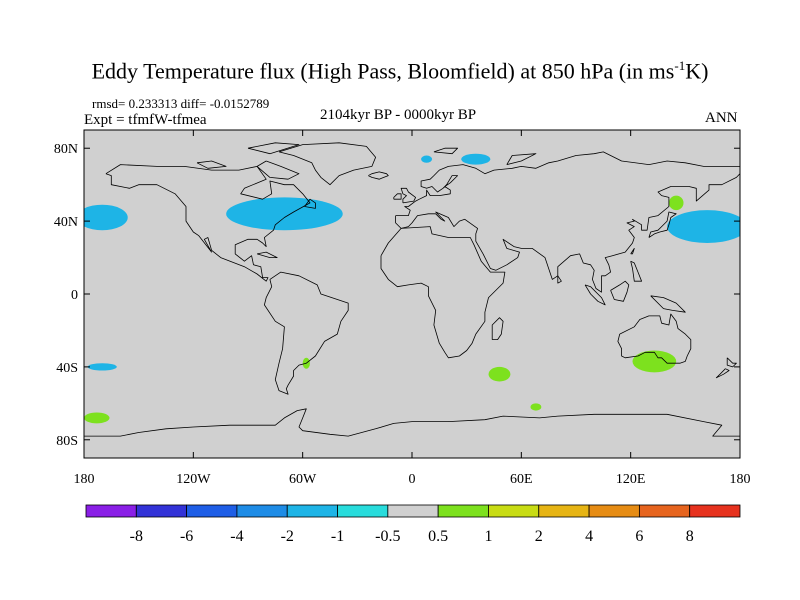 The height and width of the screenshot is (600, 800). What do you see at coordinates (387, 536) in the screenshot?
I see `colorbar-label: -0.5` at bounding box center [387, 536].